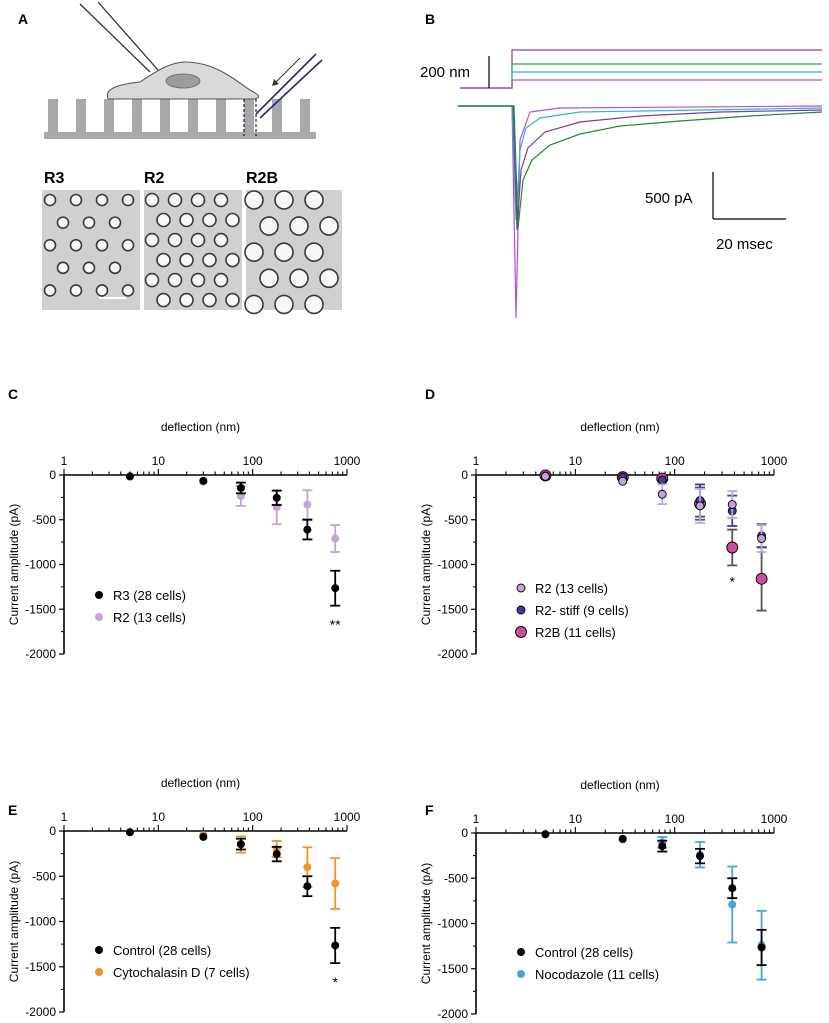 This screenshot has width=829, height=1023. I want to click on panel-letter-d: D, so click(430, 394).